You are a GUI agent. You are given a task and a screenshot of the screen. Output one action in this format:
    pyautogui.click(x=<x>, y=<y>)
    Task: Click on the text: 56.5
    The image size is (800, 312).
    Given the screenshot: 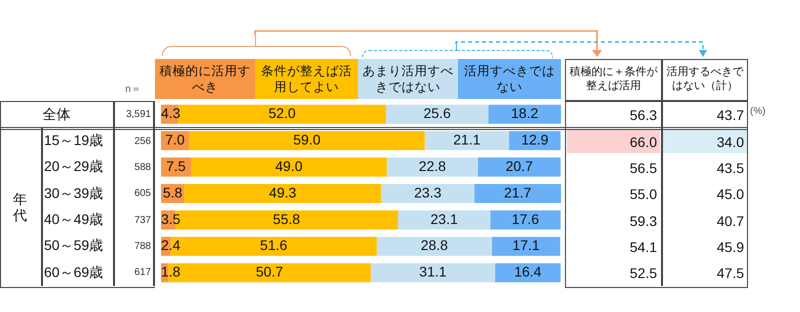 What is the action you would take?
    pyautogui.click(x=643, y=168)
    